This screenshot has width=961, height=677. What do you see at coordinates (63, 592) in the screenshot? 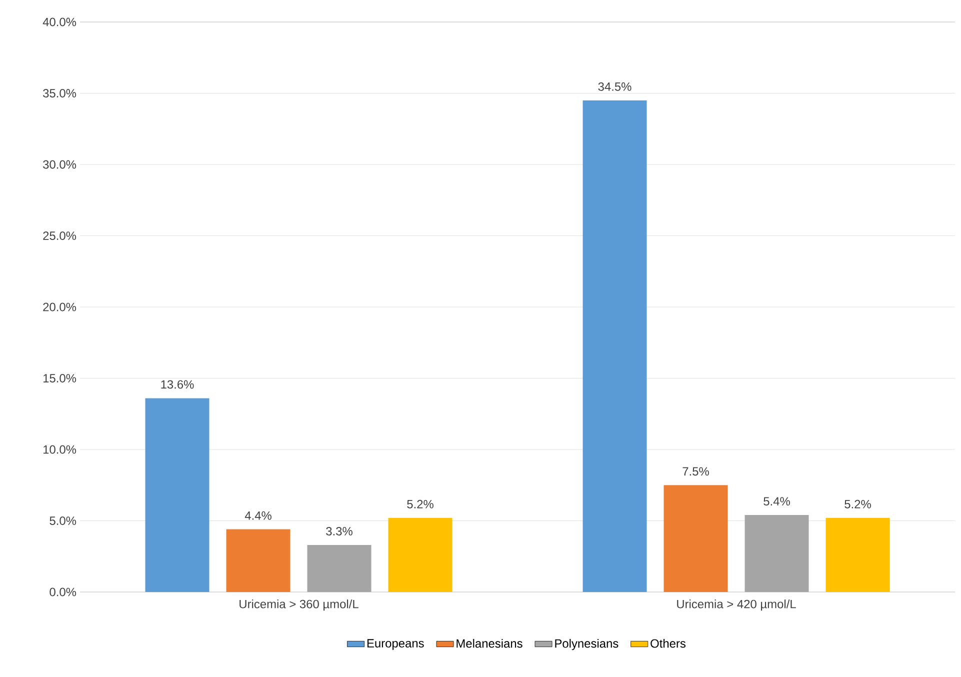
I see `y-tick-label: 0.0%` at bounding box center [63, 592].